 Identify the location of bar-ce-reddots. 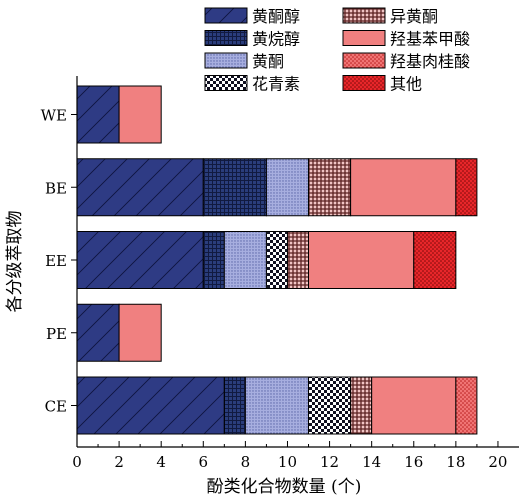
(466, 405).